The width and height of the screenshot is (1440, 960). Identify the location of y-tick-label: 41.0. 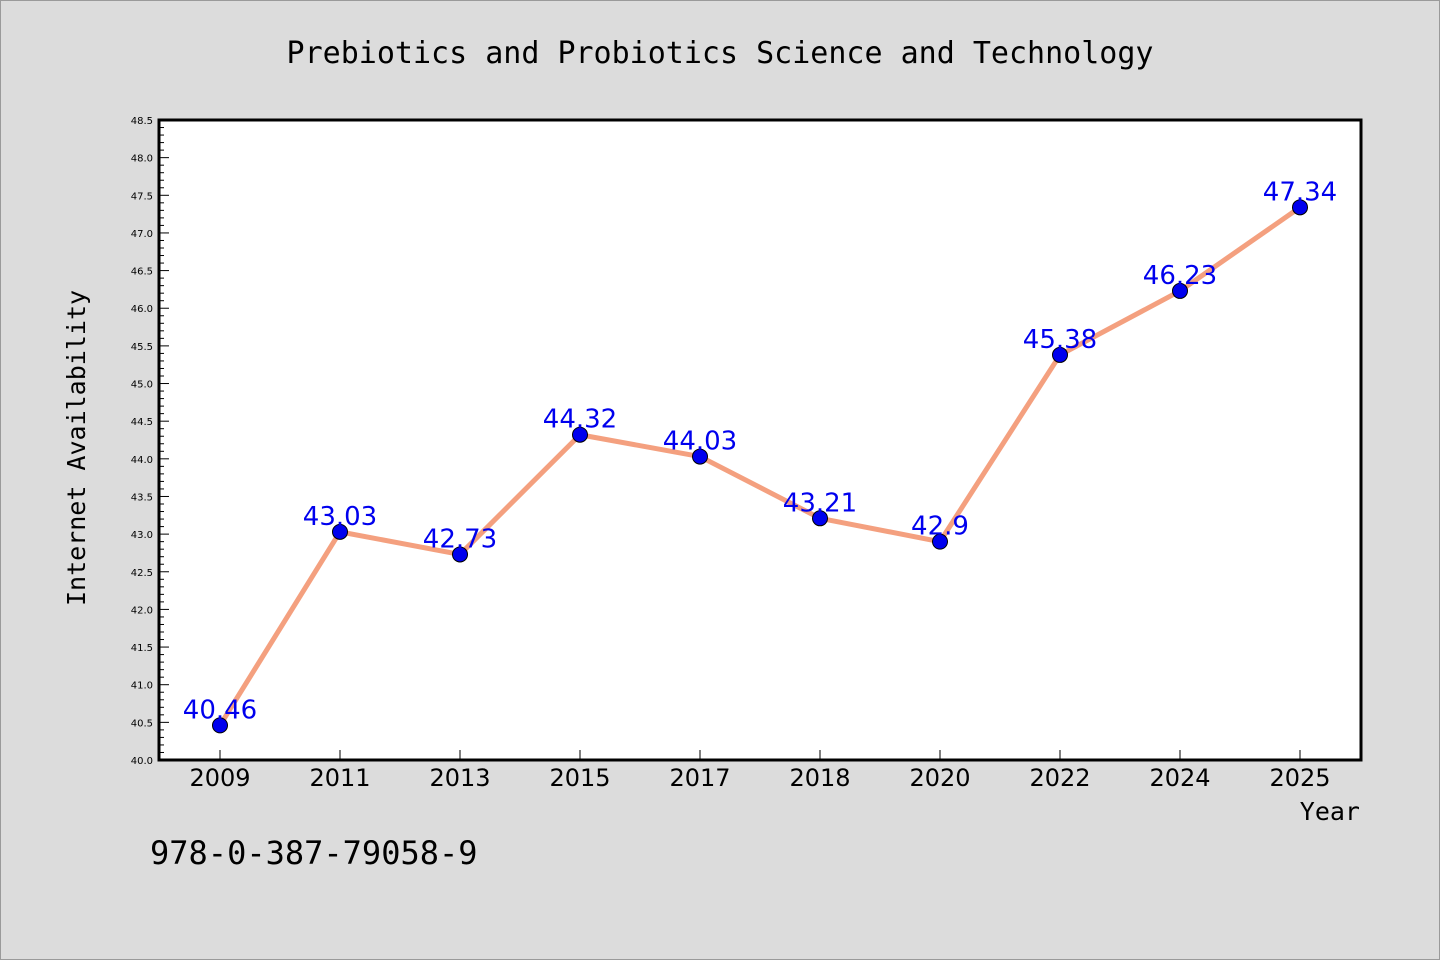
(142, 686).